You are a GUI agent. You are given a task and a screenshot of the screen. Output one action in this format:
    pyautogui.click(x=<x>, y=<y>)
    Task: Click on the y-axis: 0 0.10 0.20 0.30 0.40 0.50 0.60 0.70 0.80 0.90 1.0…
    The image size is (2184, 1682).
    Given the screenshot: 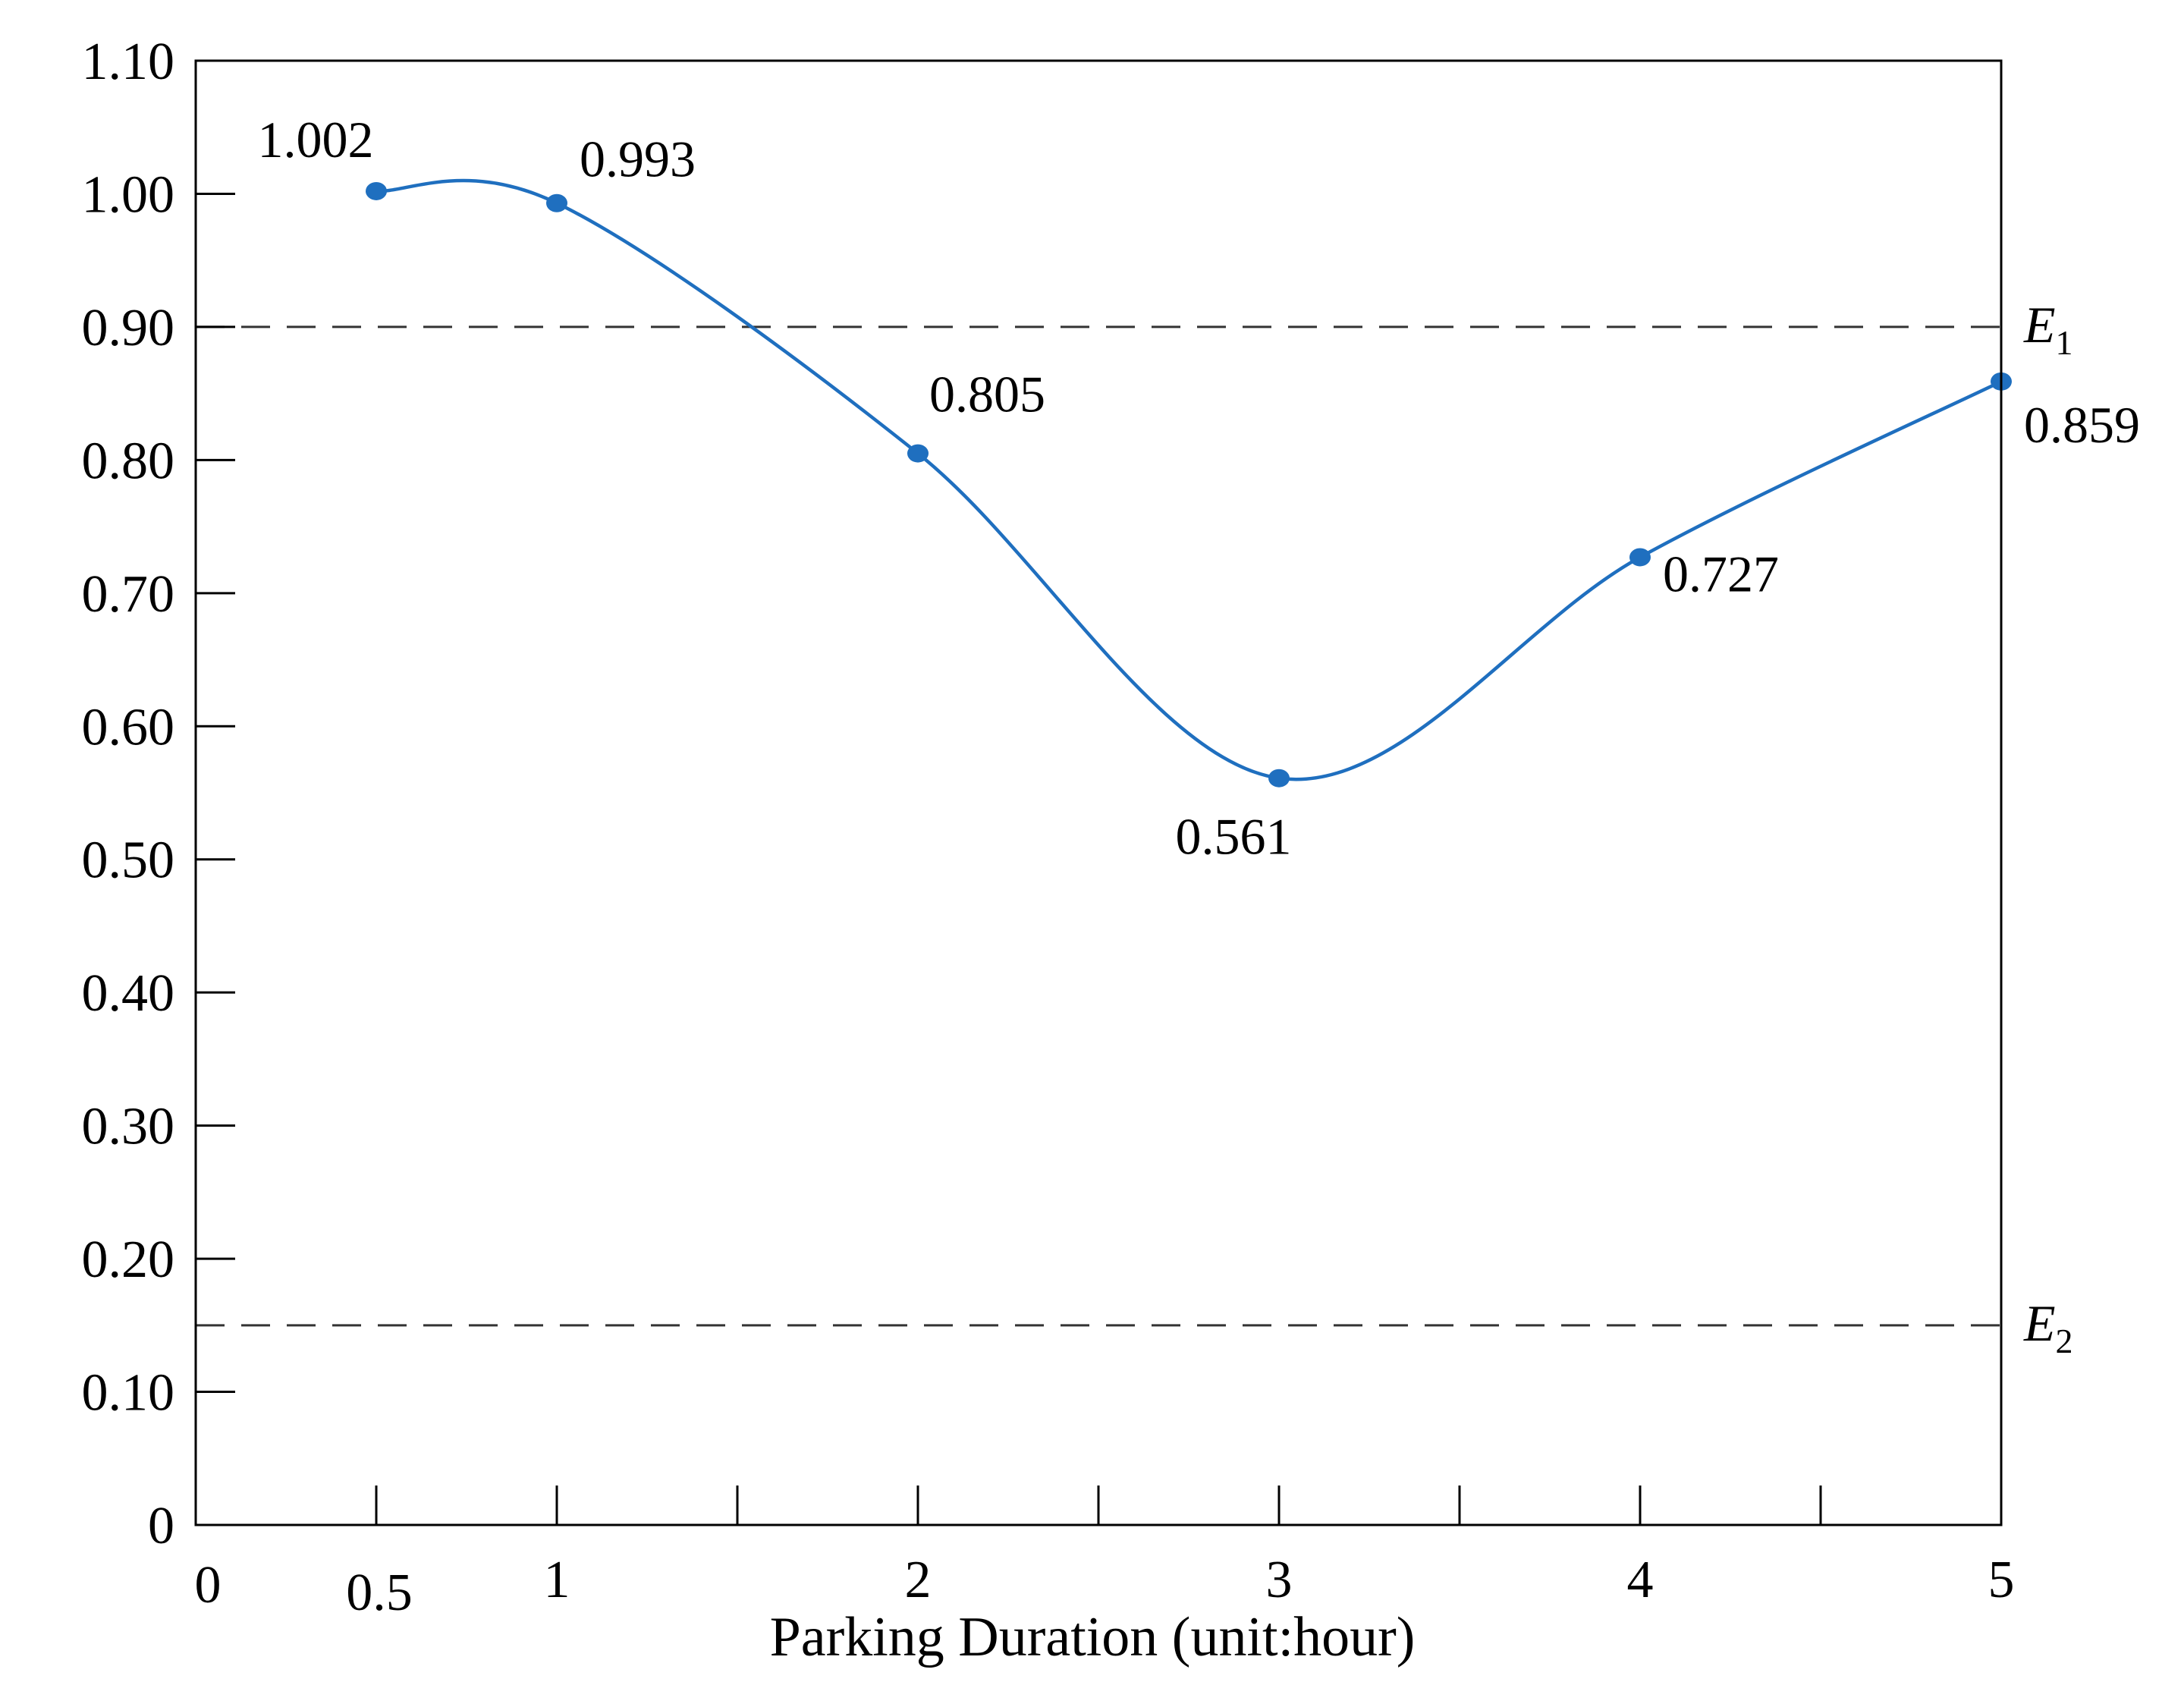 What is the action you would take?
    pyautogui.click(x=158, y=794)
    